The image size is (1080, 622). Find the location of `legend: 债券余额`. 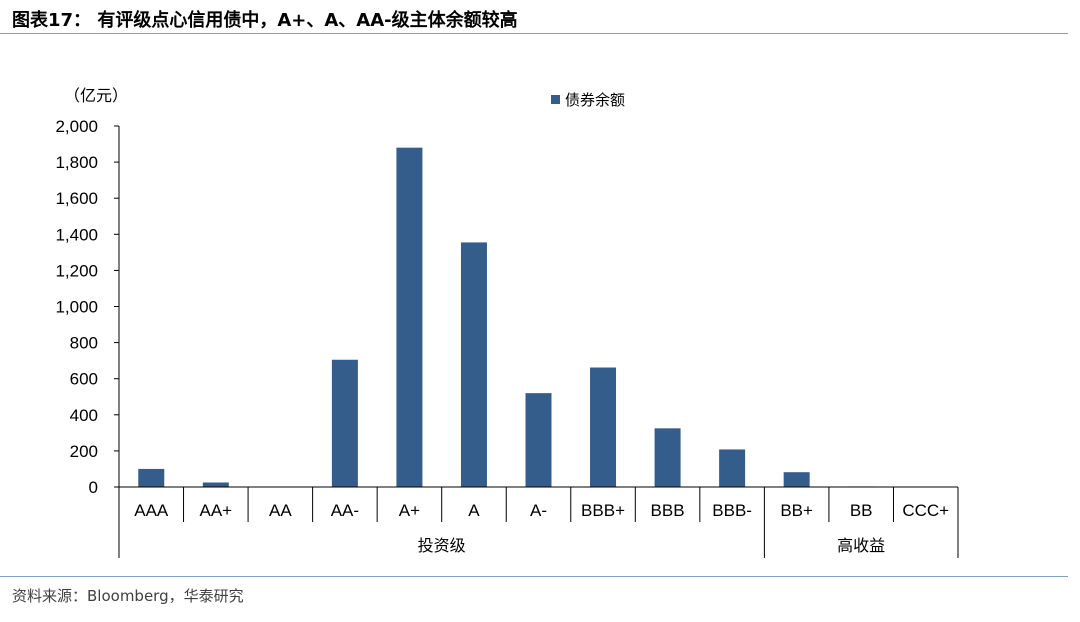

legend: 债券余额 is located at coordinates (588, 100).